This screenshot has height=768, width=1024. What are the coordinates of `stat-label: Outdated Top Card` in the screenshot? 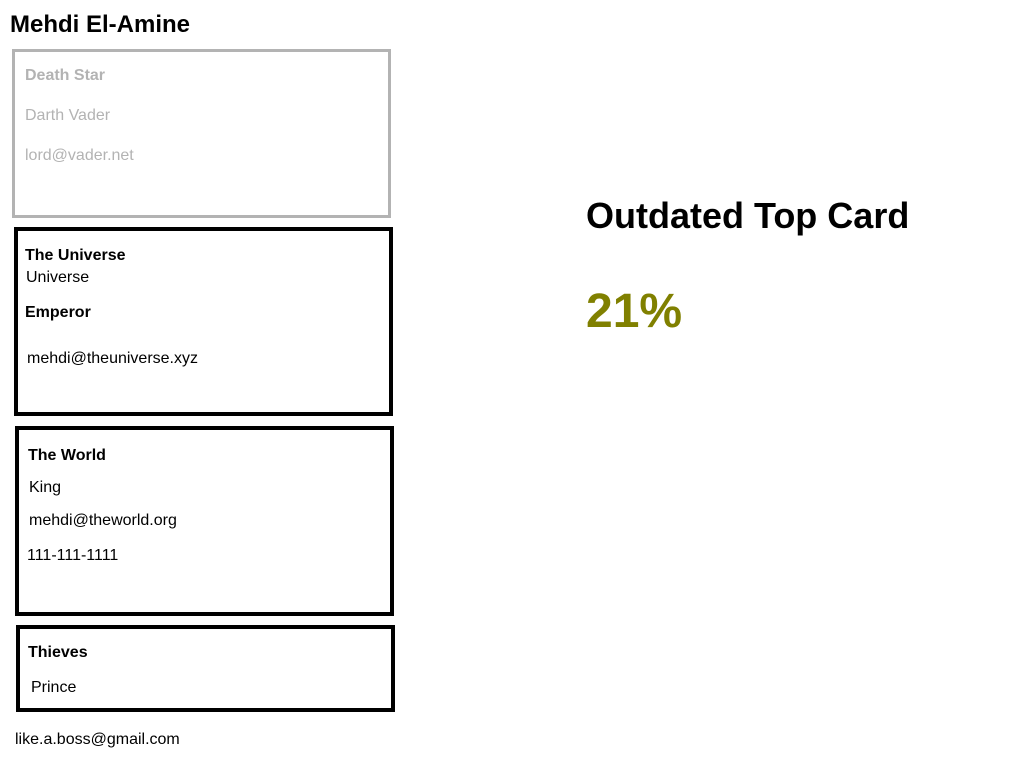 It's located at (748, 215).